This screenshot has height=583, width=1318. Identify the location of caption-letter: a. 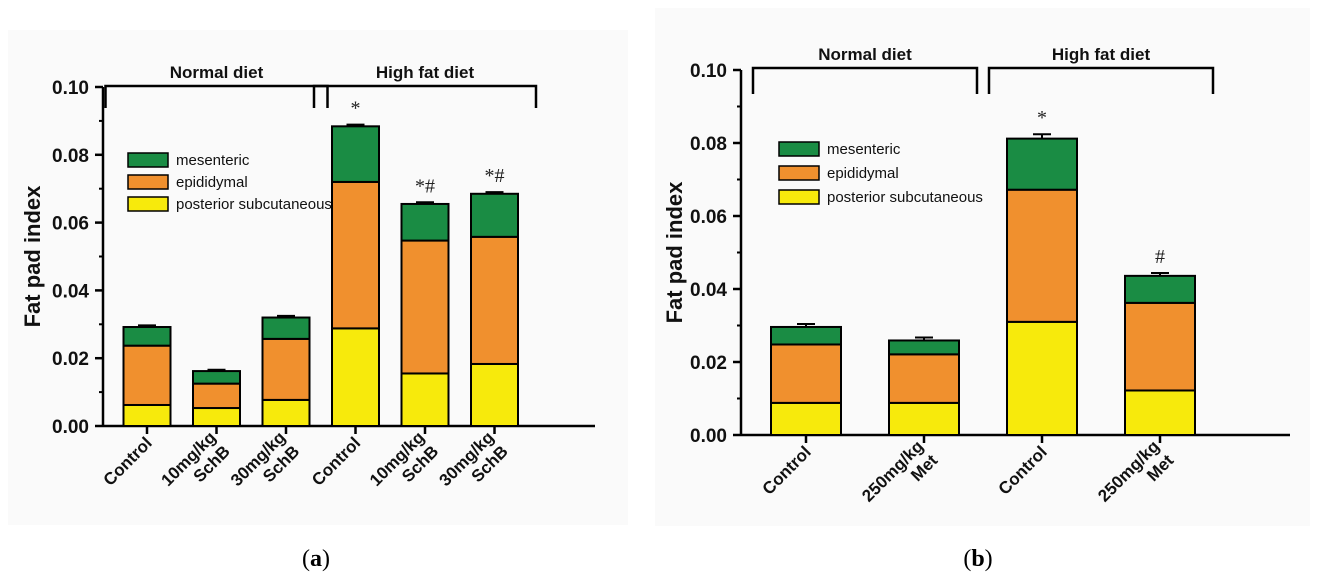
(316, 559).